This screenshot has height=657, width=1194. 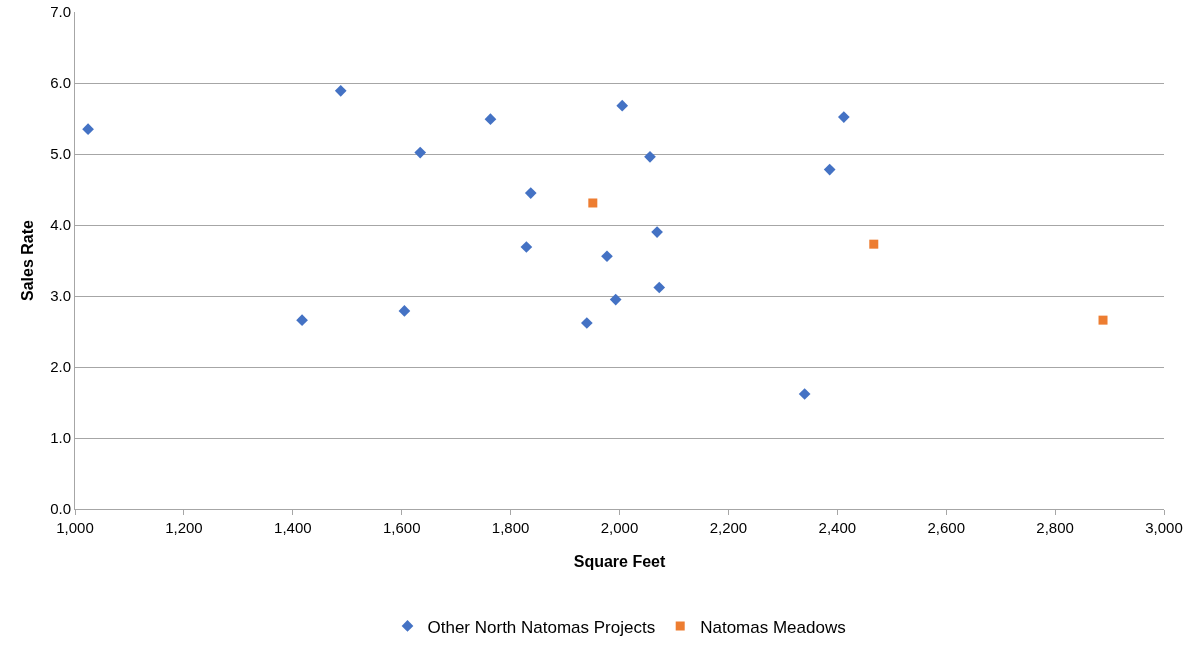 What do you see at coordinates (60, 367) in the screenshot?
I see `y-tick-label: 2.0` at bounding box center [60, 367].